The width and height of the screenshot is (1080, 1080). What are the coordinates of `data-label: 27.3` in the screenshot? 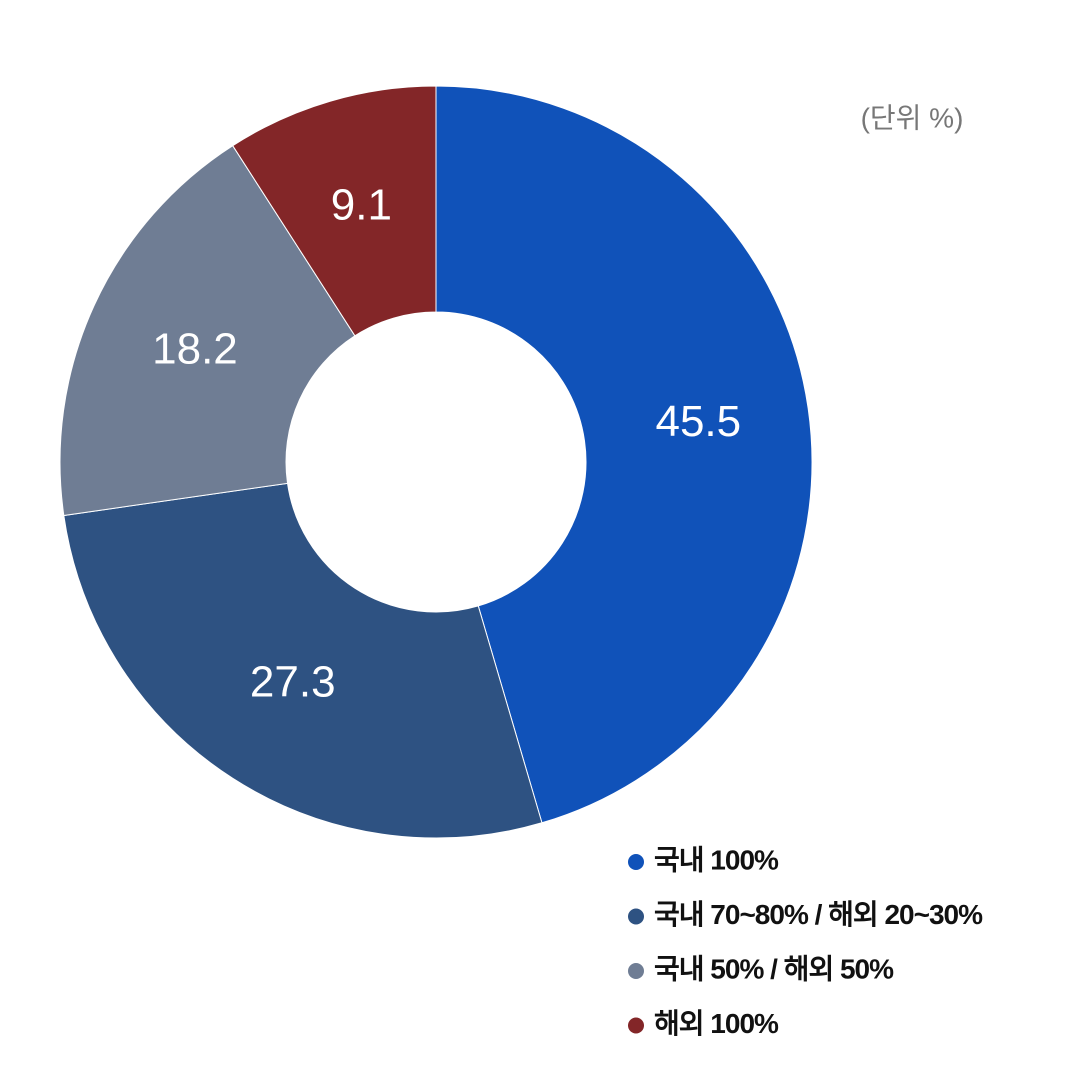 It's located at (293, 682).